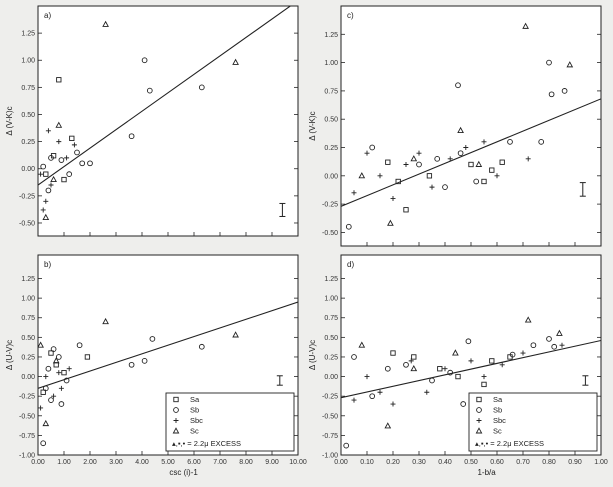  What do you see at coordinates (168, 462) in the screenshot?
I see `x-tick-label: 5.00` at bounding box center [168, 462].